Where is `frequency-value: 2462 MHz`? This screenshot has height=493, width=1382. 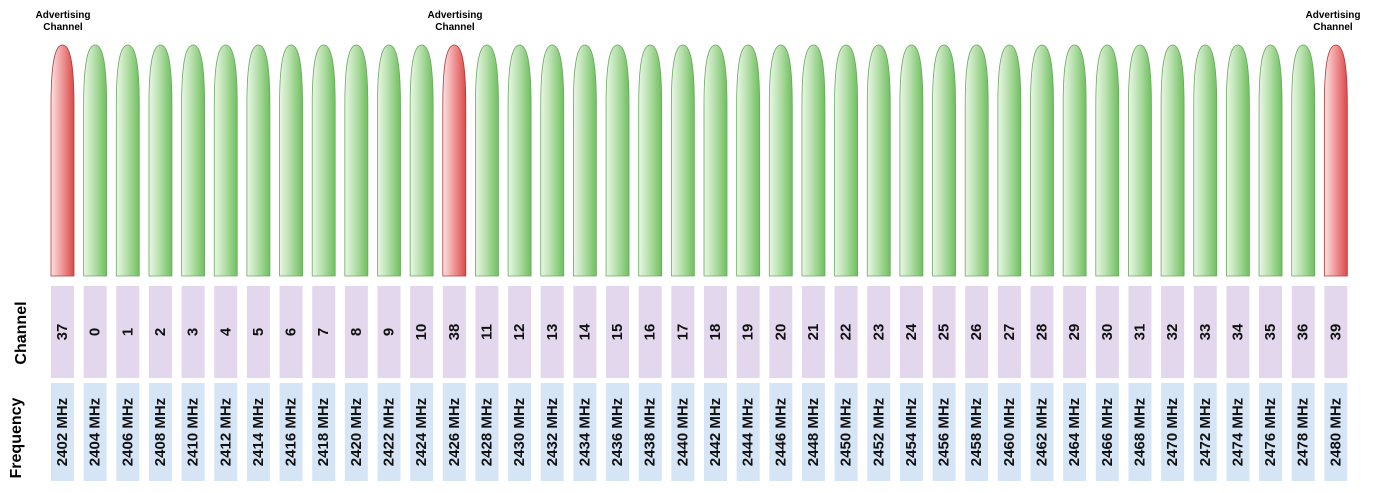
frequency-value: 2462 MHz is located at coordinates (1042, 432).